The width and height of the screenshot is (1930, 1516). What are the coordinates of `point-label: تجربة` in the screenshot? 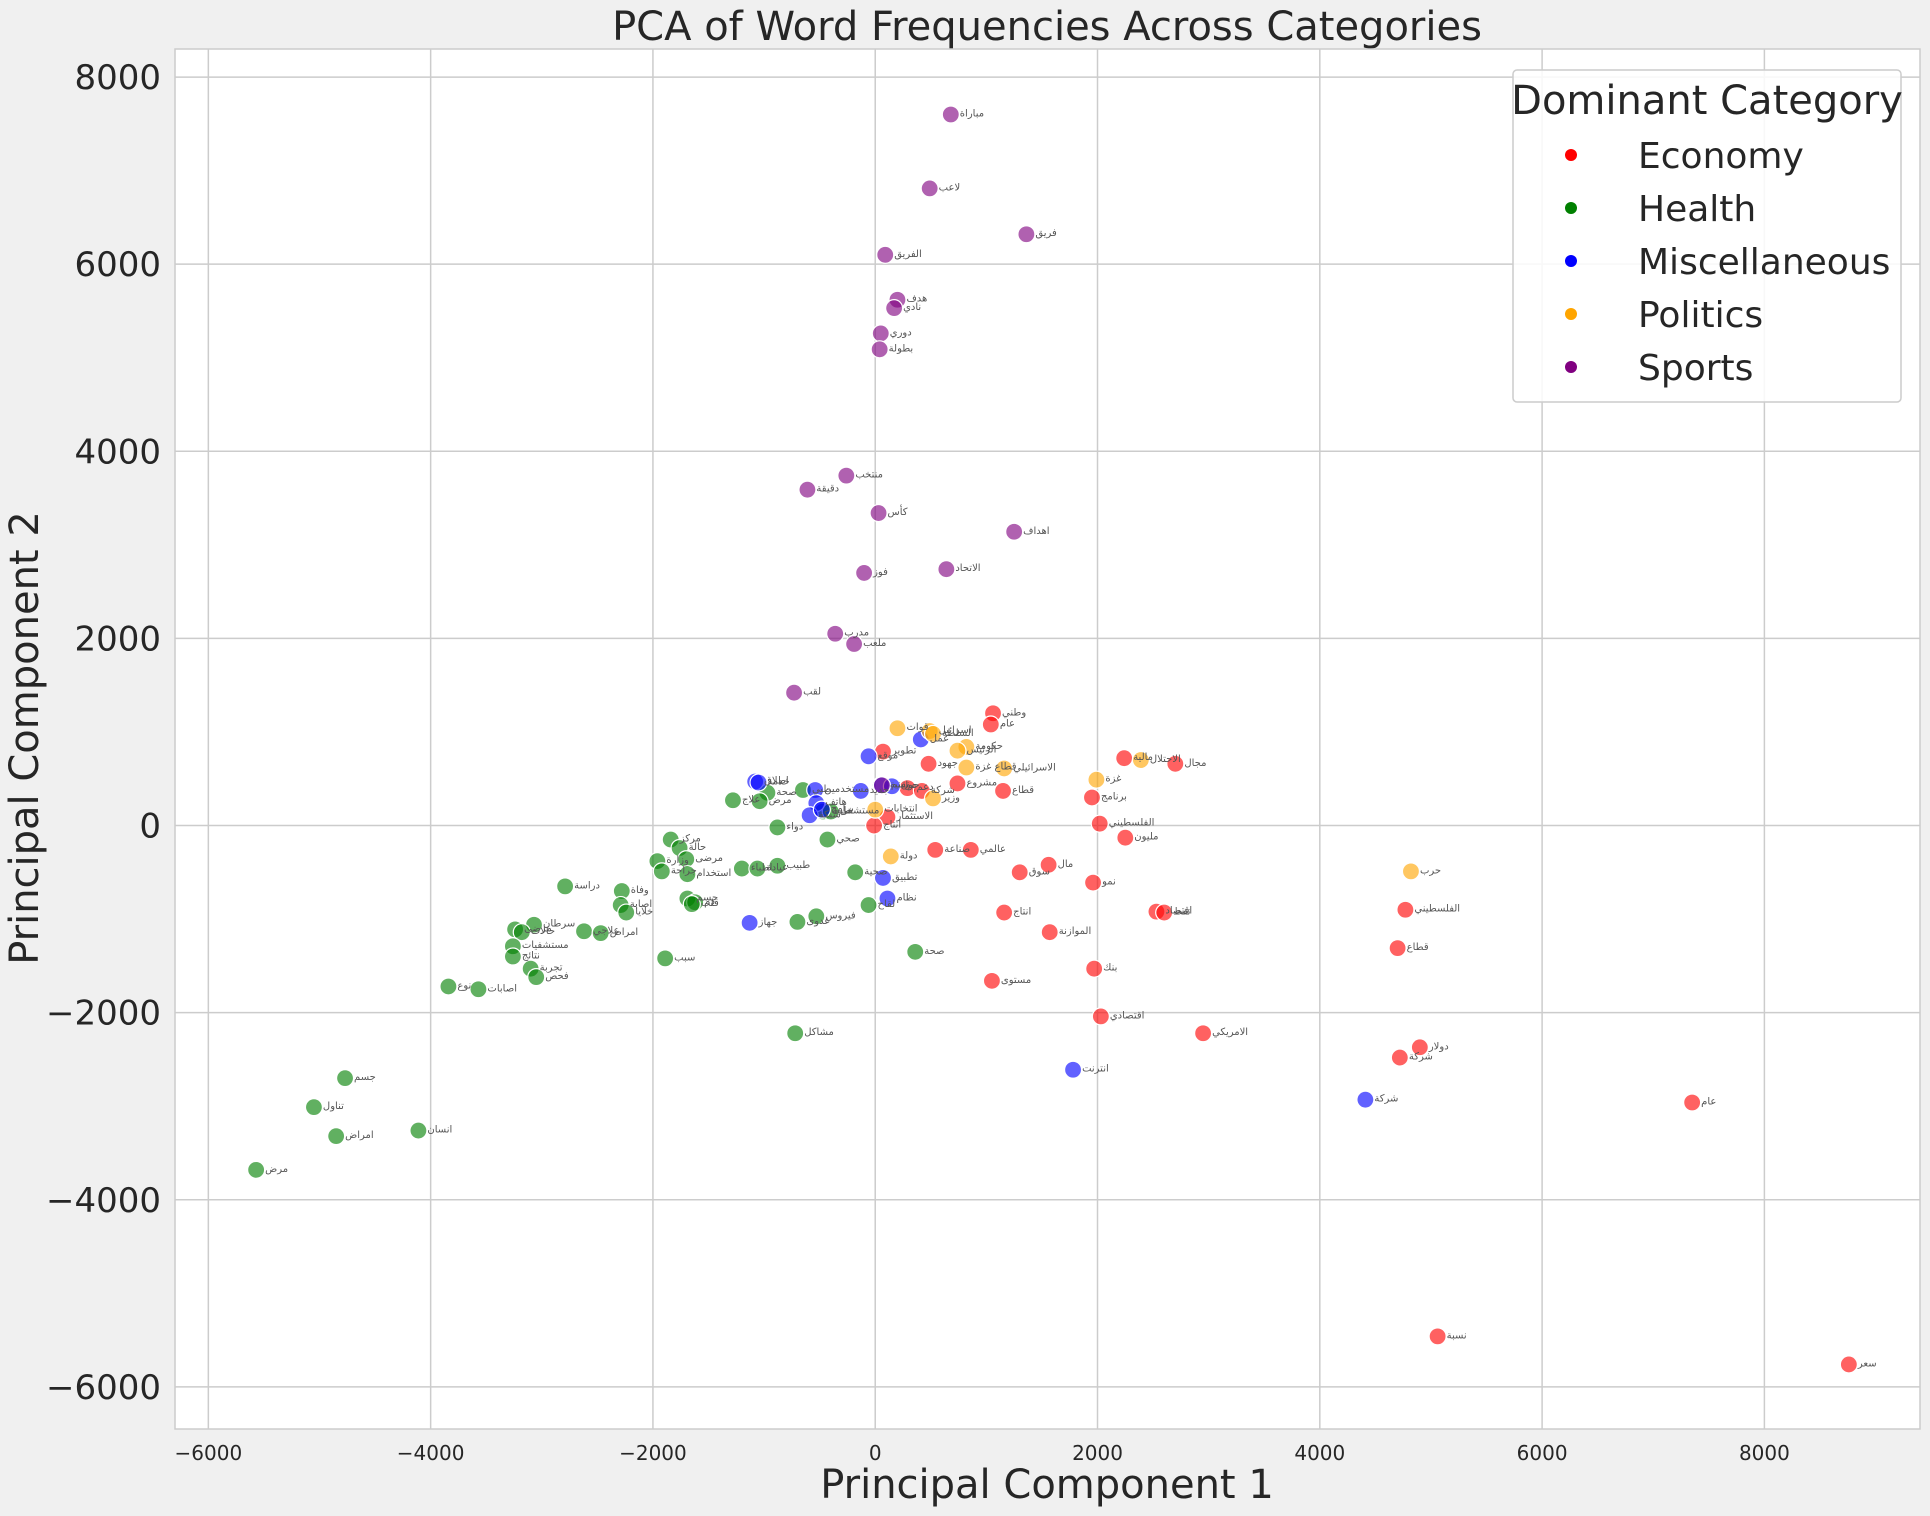 It's located at (551, 968).